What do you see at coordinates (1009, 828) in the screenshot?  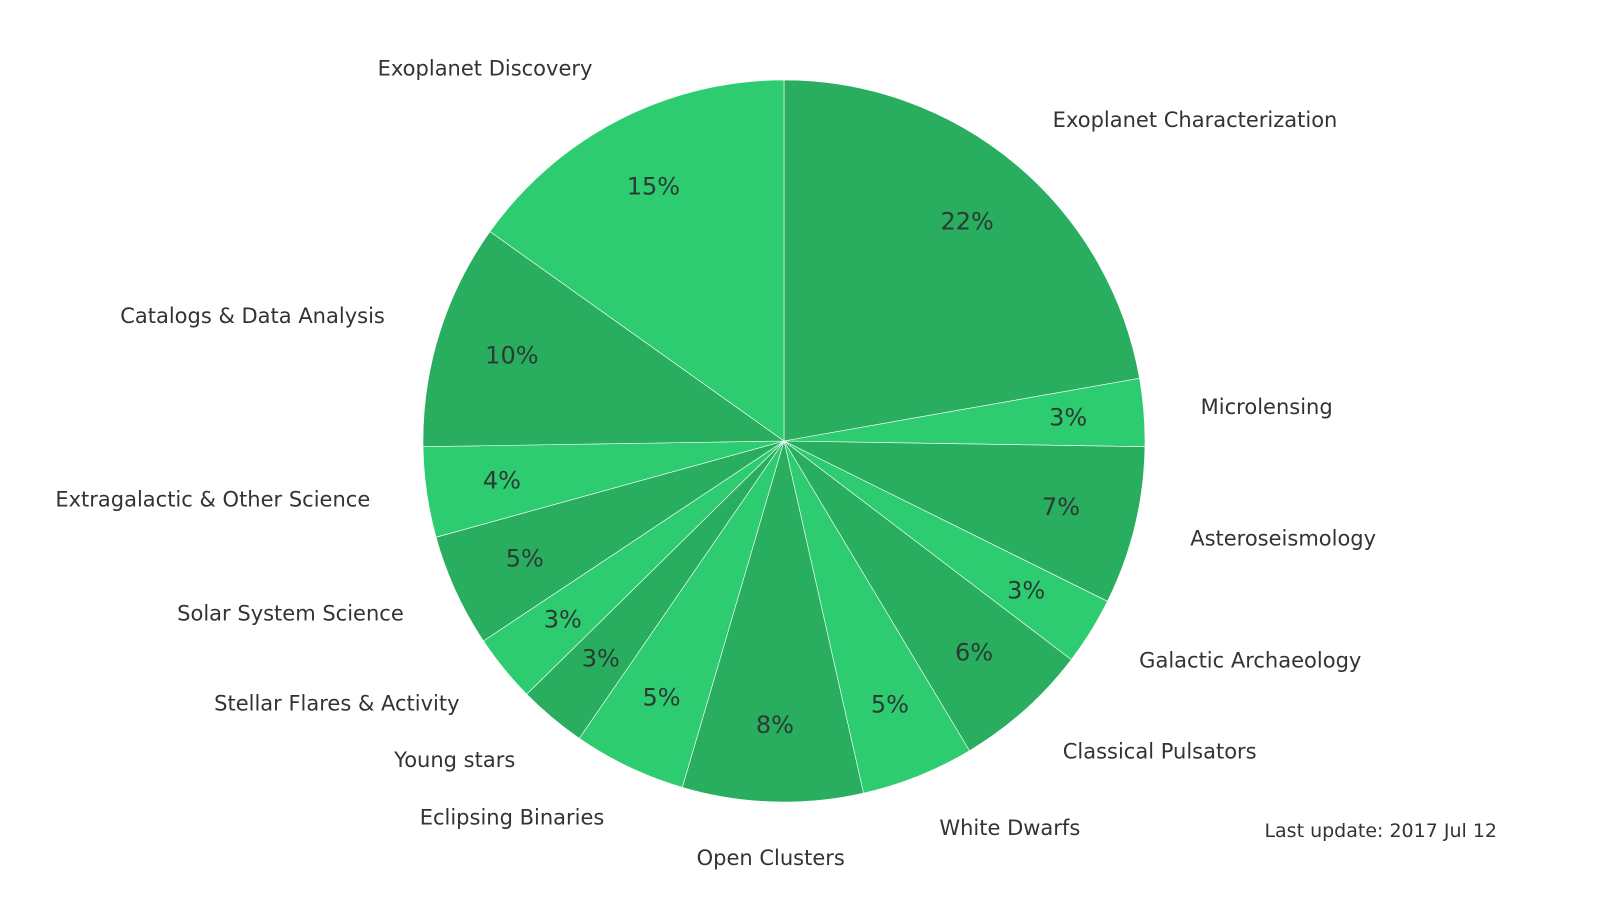 I see `category-label-white-dwarfs: White Dwarfs` at bounding box center [1009, 828].